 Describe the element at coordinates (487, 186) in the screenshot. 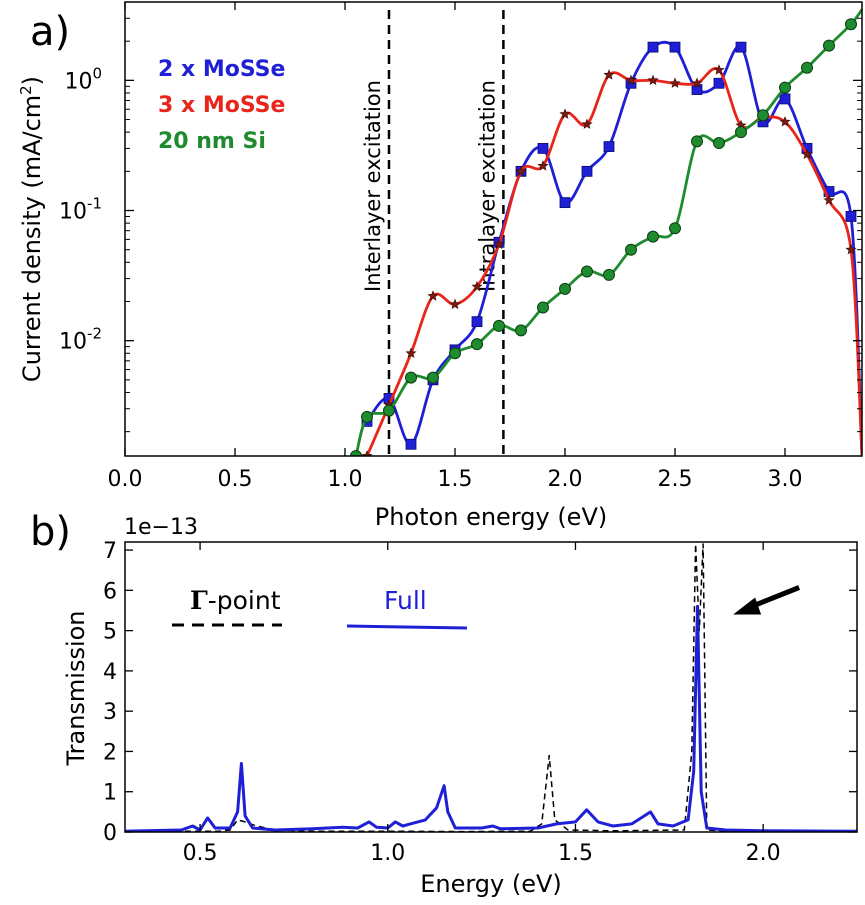

I see `excitation-label: Intralayer excitation` at that location.